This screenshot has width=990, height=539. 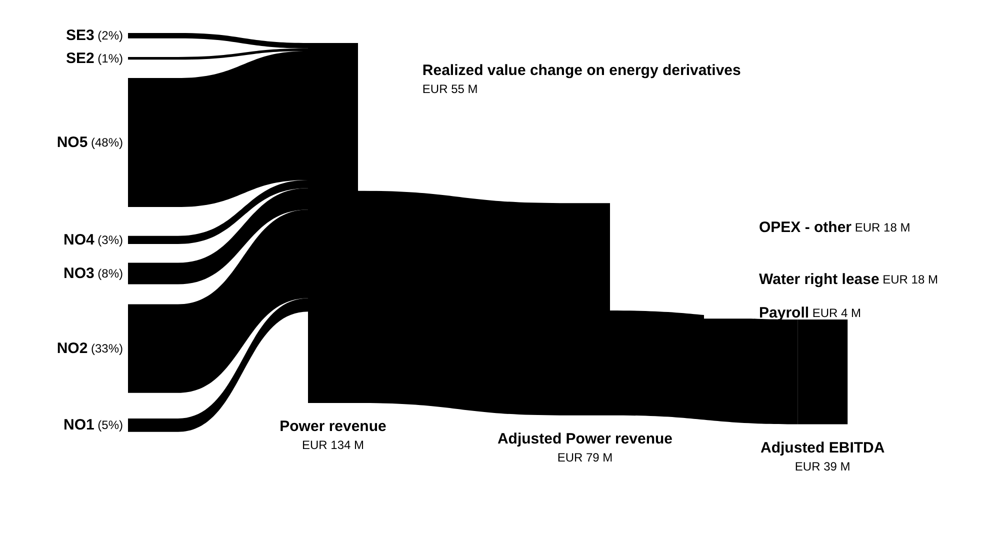 I want to click on data-label: EUR 4 M, so click(x=837, y=313).